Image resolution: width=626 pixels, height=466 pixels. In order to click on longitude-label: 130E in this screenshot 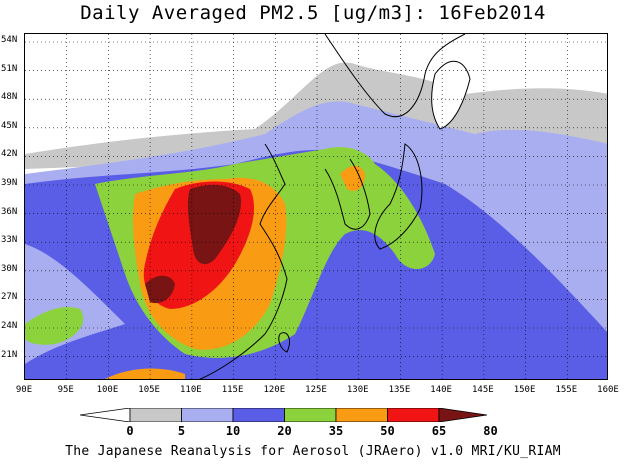, I will do `click(357, 390)`.